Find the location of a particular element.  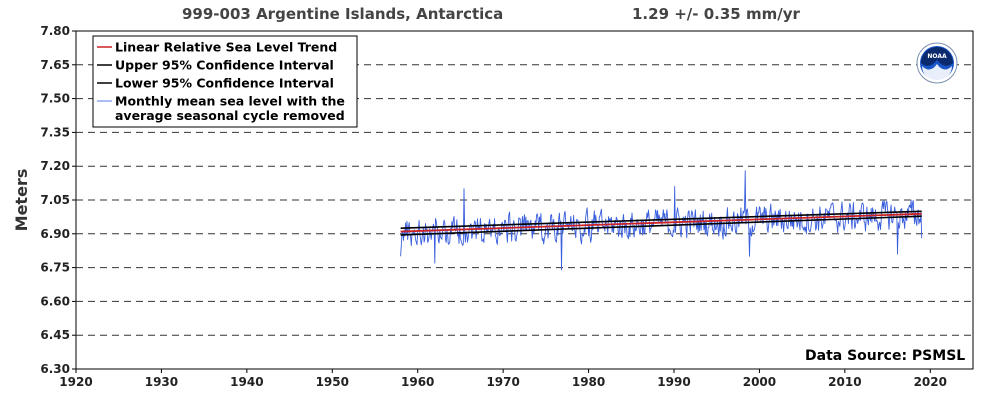

y-tick-label: 7.50 is located at coordinates (55, 99).